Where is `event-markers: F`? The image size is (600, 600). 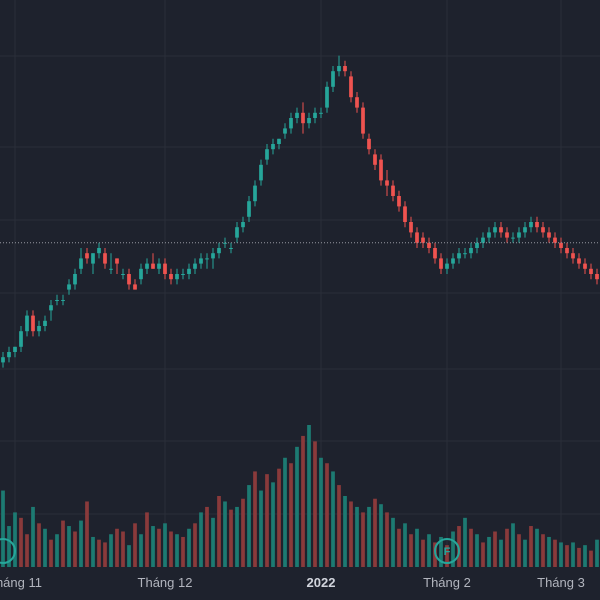 event-markers: F is located at coordinates (230, 551).